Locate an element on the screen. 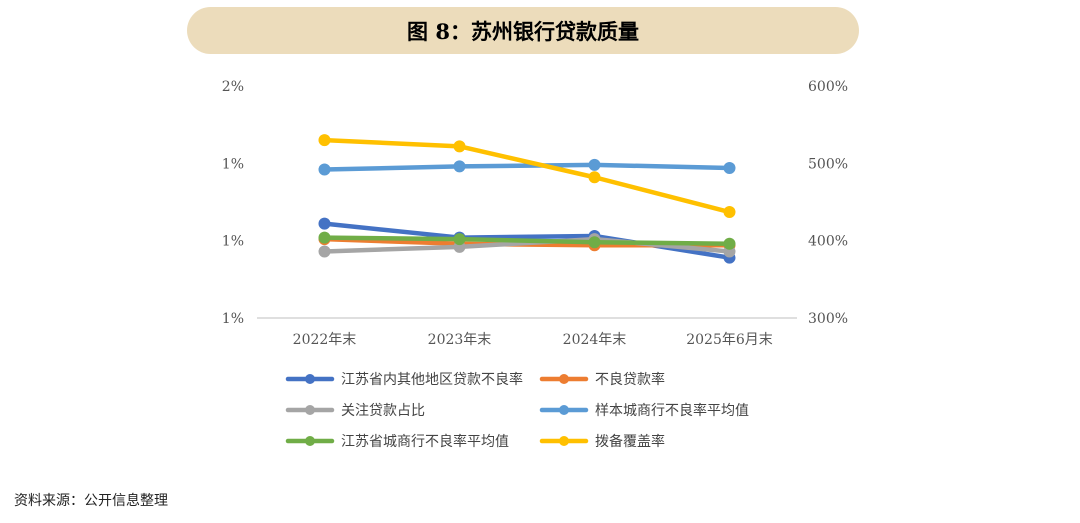 This screenshot has width=1080, height=523. legend-item: 样本城商行不良率平均值 is located at coordinates (644, 410).